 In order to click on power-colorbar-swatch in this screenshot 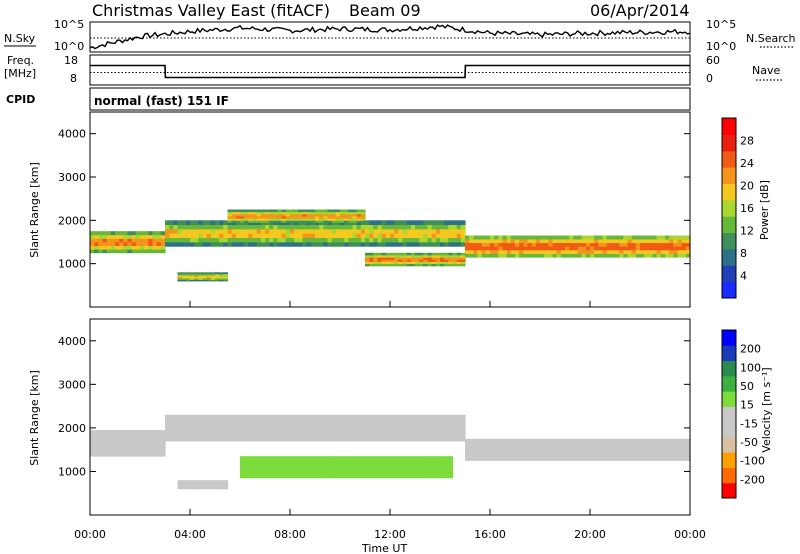, I will do `click(729, 143)`.